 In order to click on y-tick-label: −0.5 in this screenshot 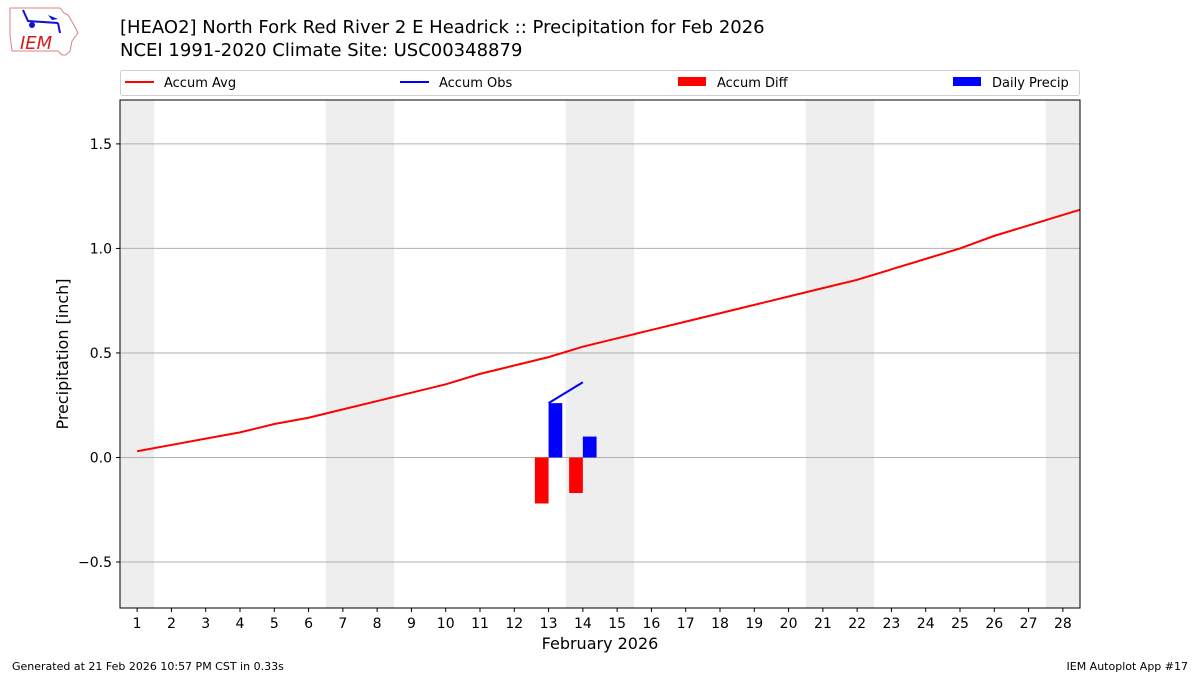, I will do `click(95, 563)`.